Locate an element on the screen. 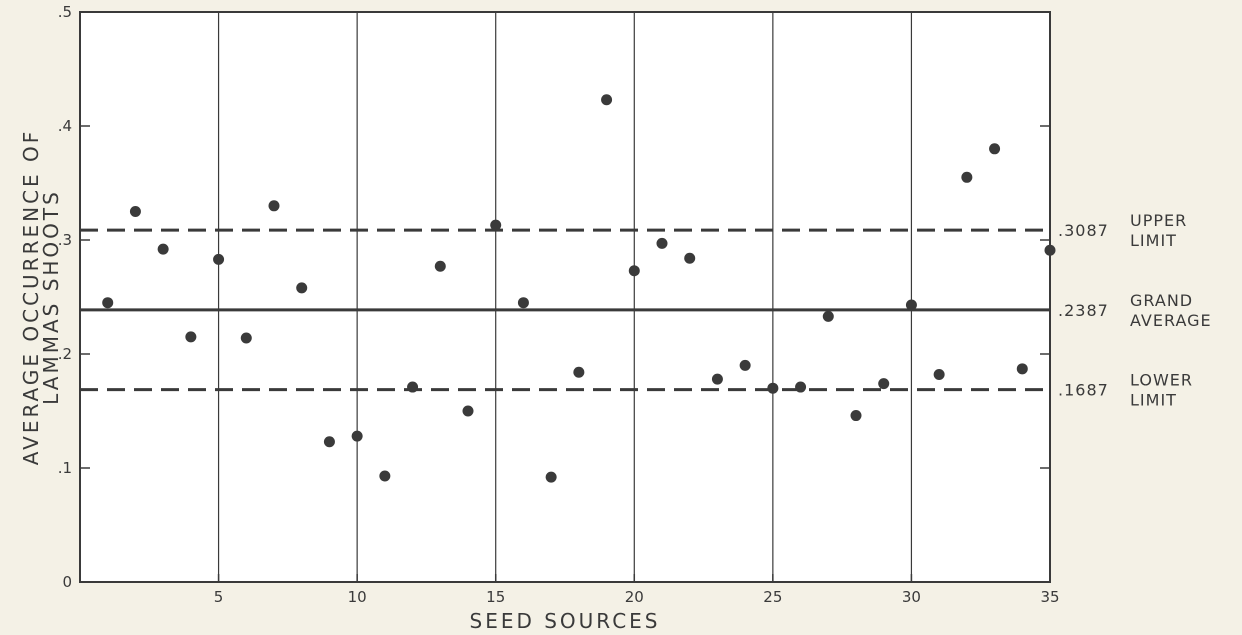 The width and height of the screenshot is (1242, 635). y-tick-label: .2 is located at coordinates (65, 354).